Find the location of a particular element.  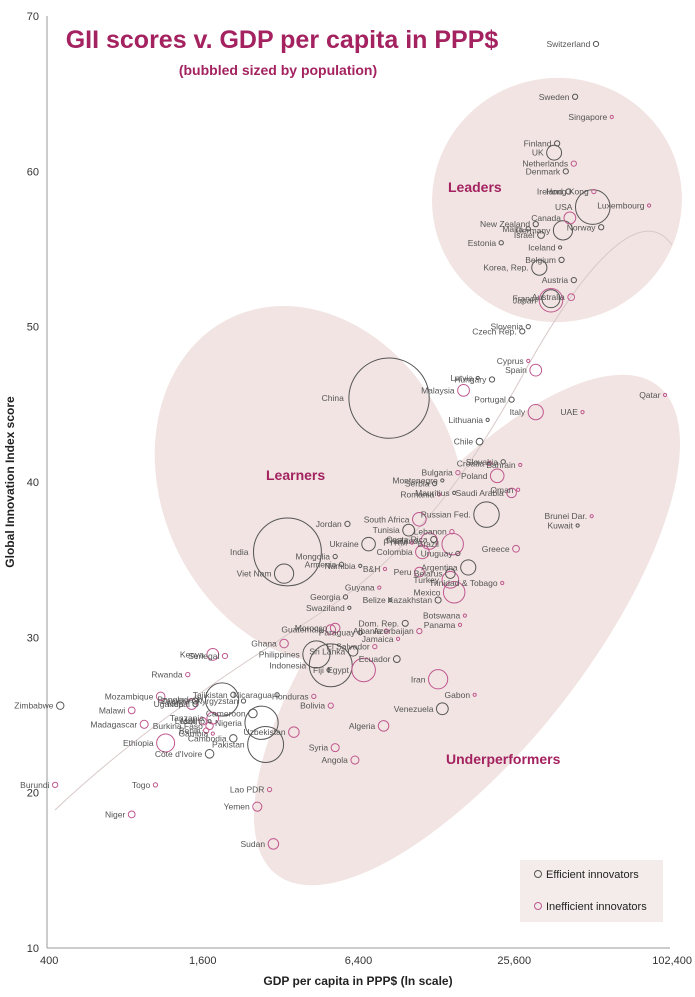

y-ticks: 10 20 30 40 50 60 70 is located at coordinates (33, 483).